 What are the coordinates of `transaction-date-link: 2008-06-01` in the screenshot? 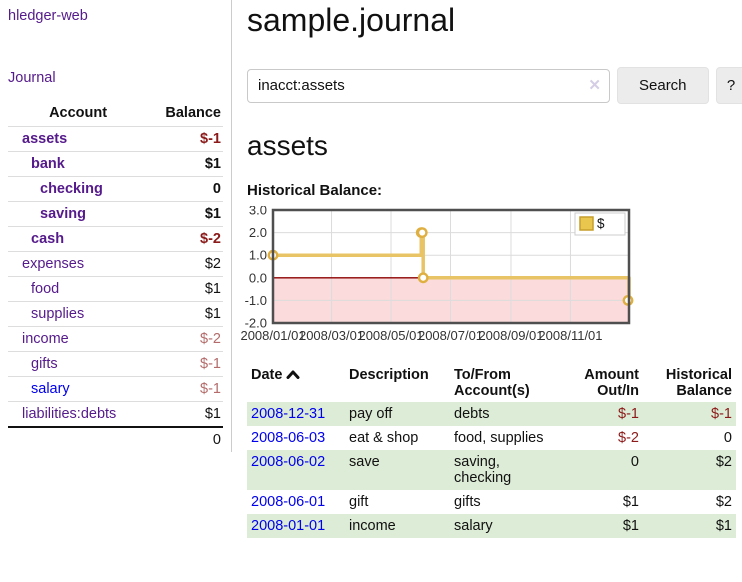 It's located at (288, 502).